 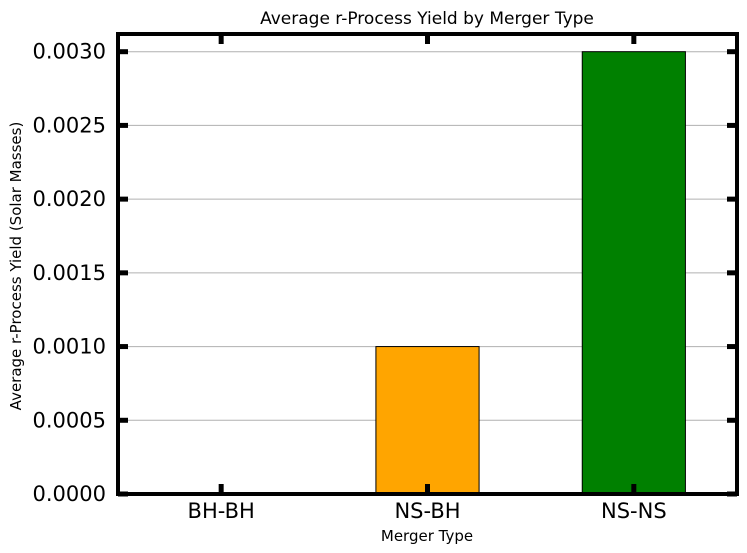 What do you see at coordinates (69, 494) in the screenshot?
I see `y-tick-label: 0.0000` at bounding box center [69, 494].